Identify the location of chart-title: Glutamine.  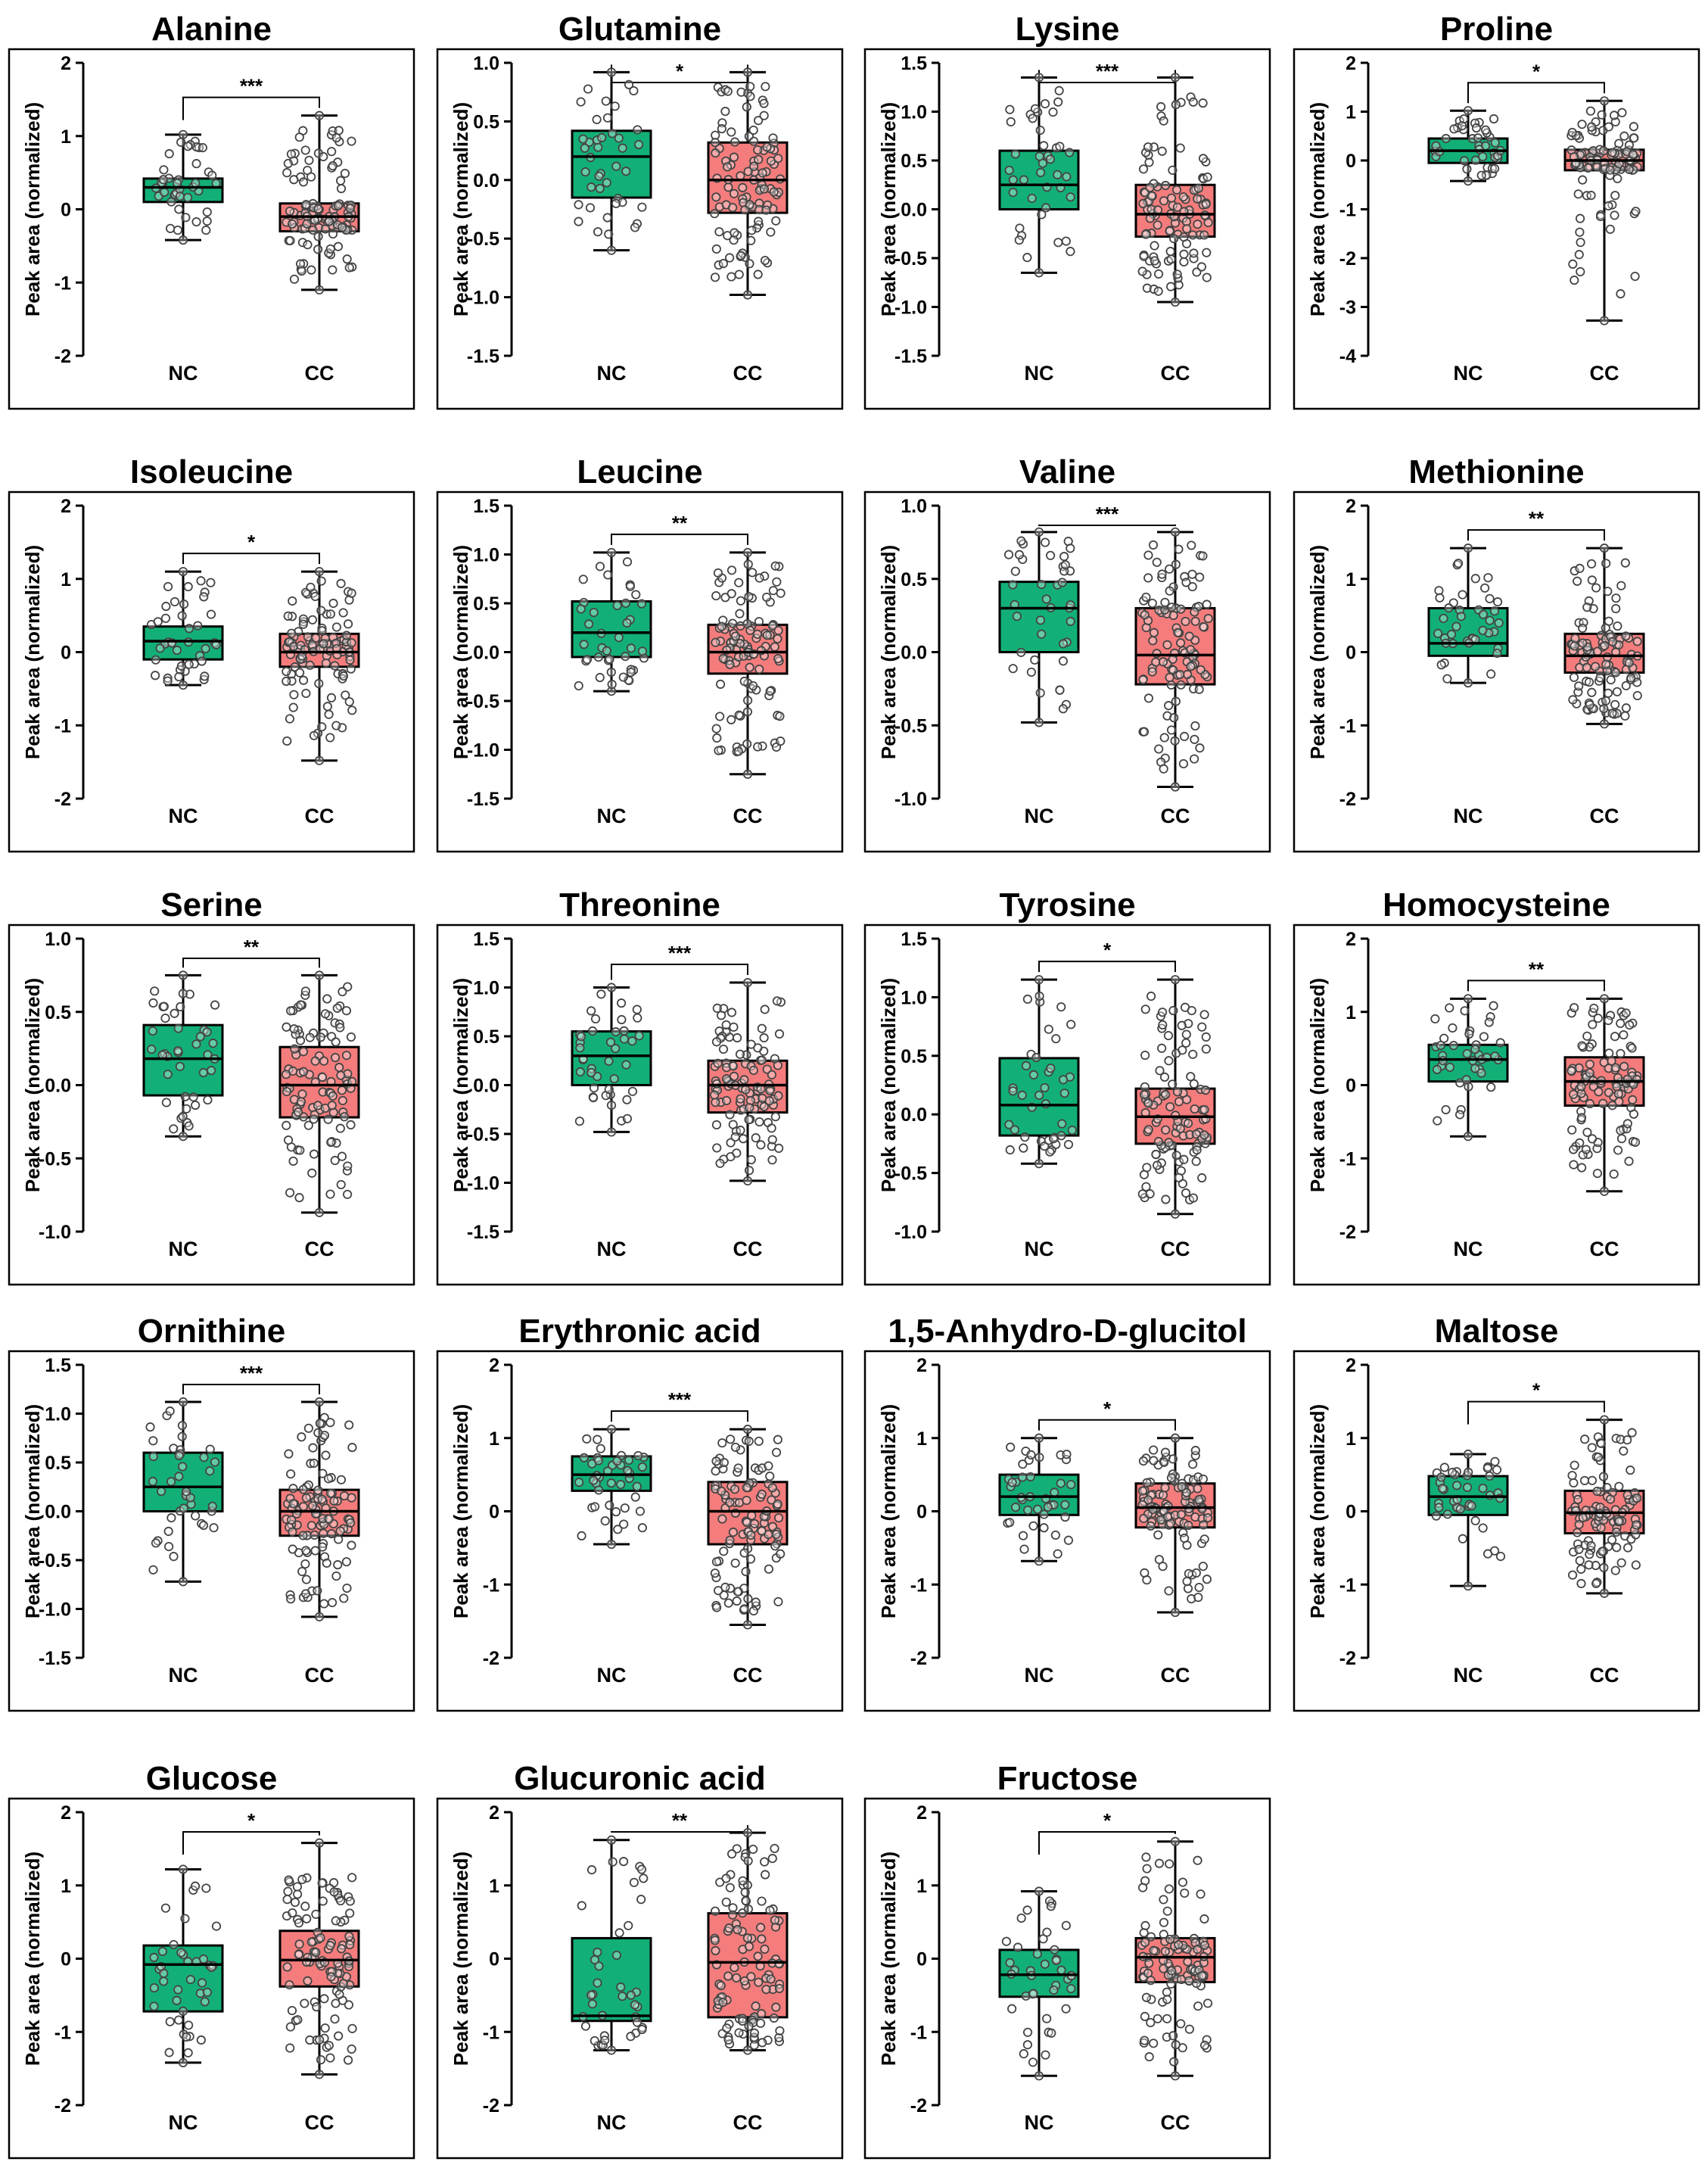
(639, 29).